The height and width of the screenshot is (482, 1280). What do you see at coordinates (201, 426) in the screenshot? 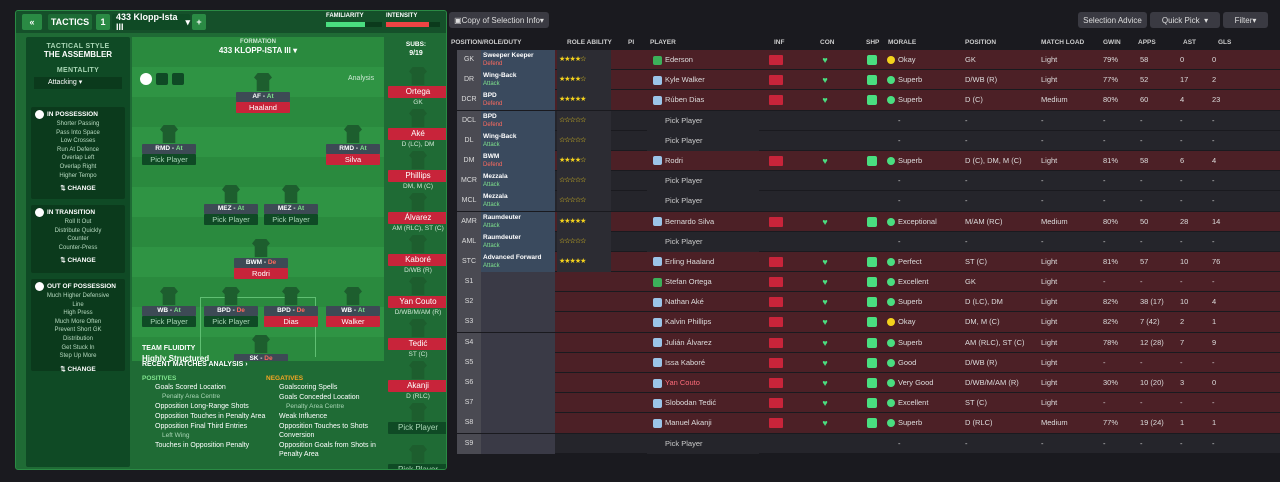
I see `analysis-item: Opposition Final Third Entries` at bounding box center [201, 426].